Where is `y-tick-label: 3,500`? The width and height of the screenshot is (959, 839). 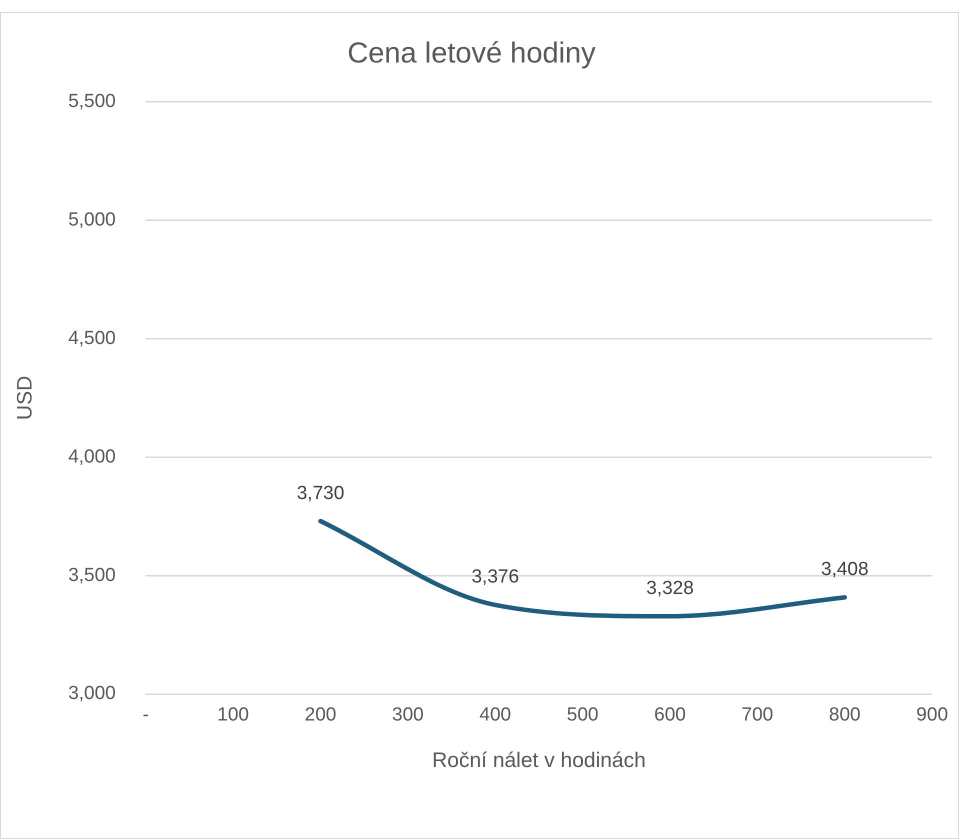 y-tick-label: 3,500 is located at coordinates (92, 575).